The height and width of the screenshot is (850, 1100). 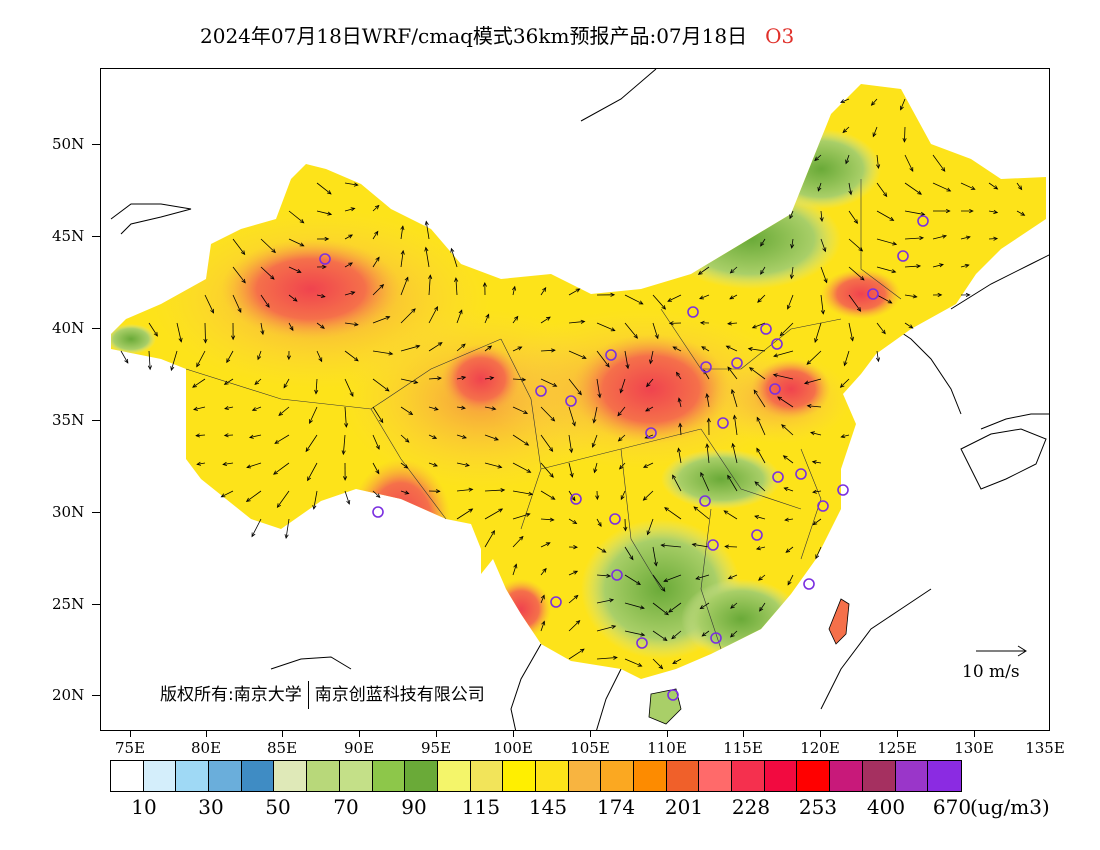 What do you see at coordinates (68, 604) in the screenshot?
I see `lat-label-25n: 25N` at bounding box center [68, 604].